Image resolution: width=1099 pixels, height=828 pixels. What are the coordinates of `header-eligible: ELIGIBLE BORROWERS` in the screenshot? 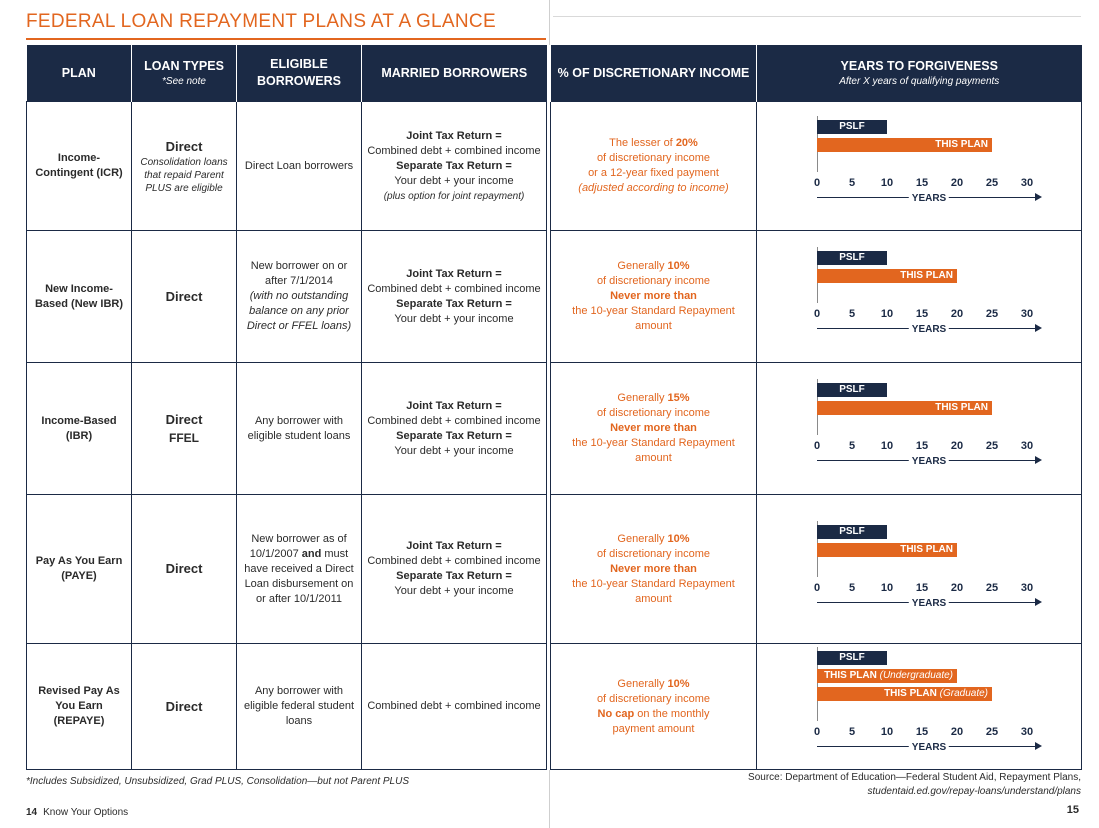 It's located at (299, 73).